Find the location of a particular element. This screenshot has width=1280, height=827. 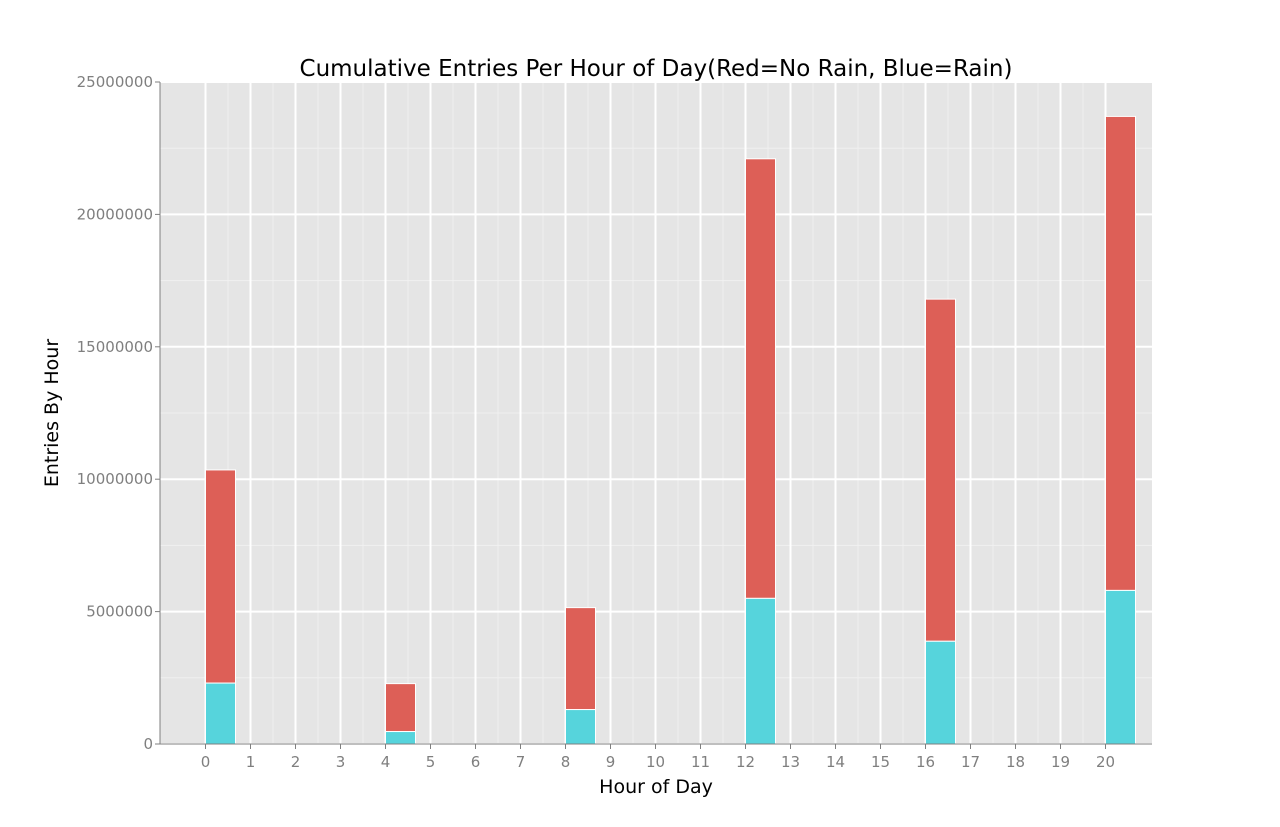

x-tick-label: 13 is located at coordinates (790, 762).